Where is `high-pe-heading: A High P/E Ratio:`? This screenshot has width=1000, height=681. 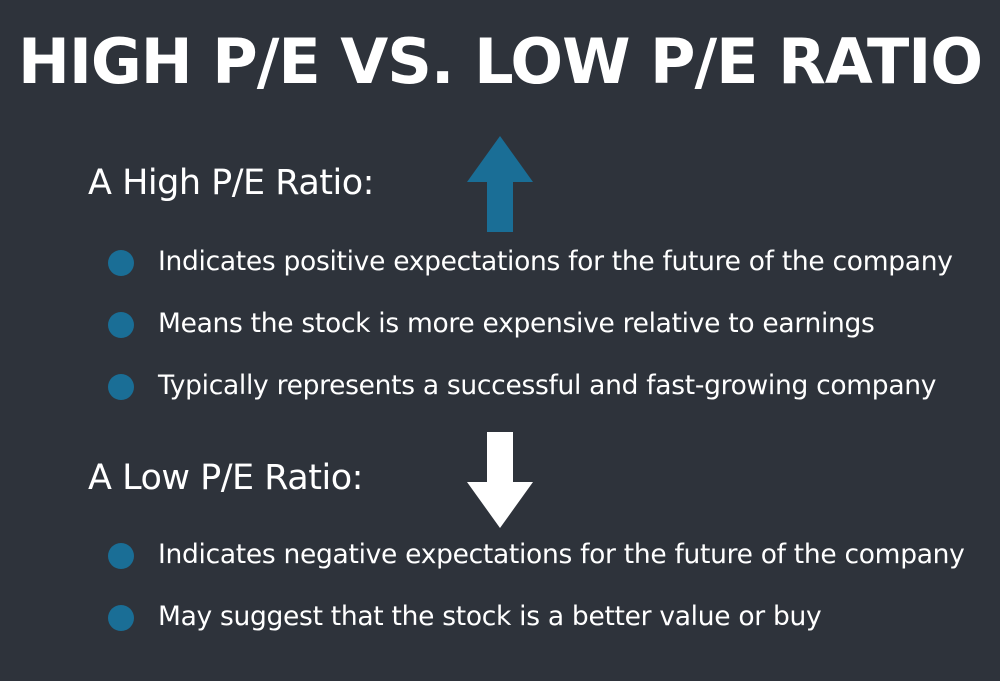
high-pe-heading: A High P/E Ratio: is located at coordinates (231, 183).